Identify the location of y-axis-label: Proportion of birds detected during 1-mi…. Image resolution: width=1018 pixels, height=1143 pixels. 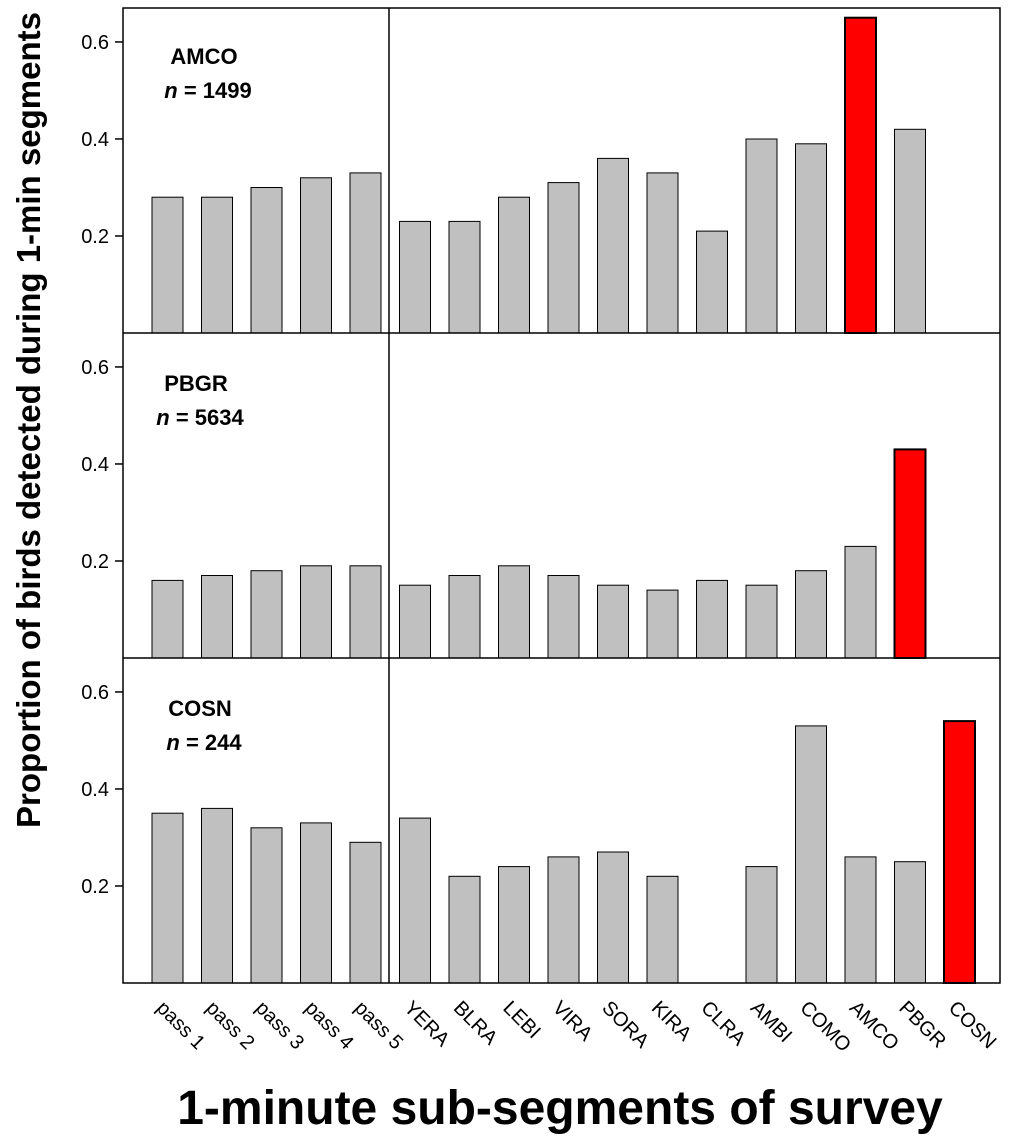
(28, 420).